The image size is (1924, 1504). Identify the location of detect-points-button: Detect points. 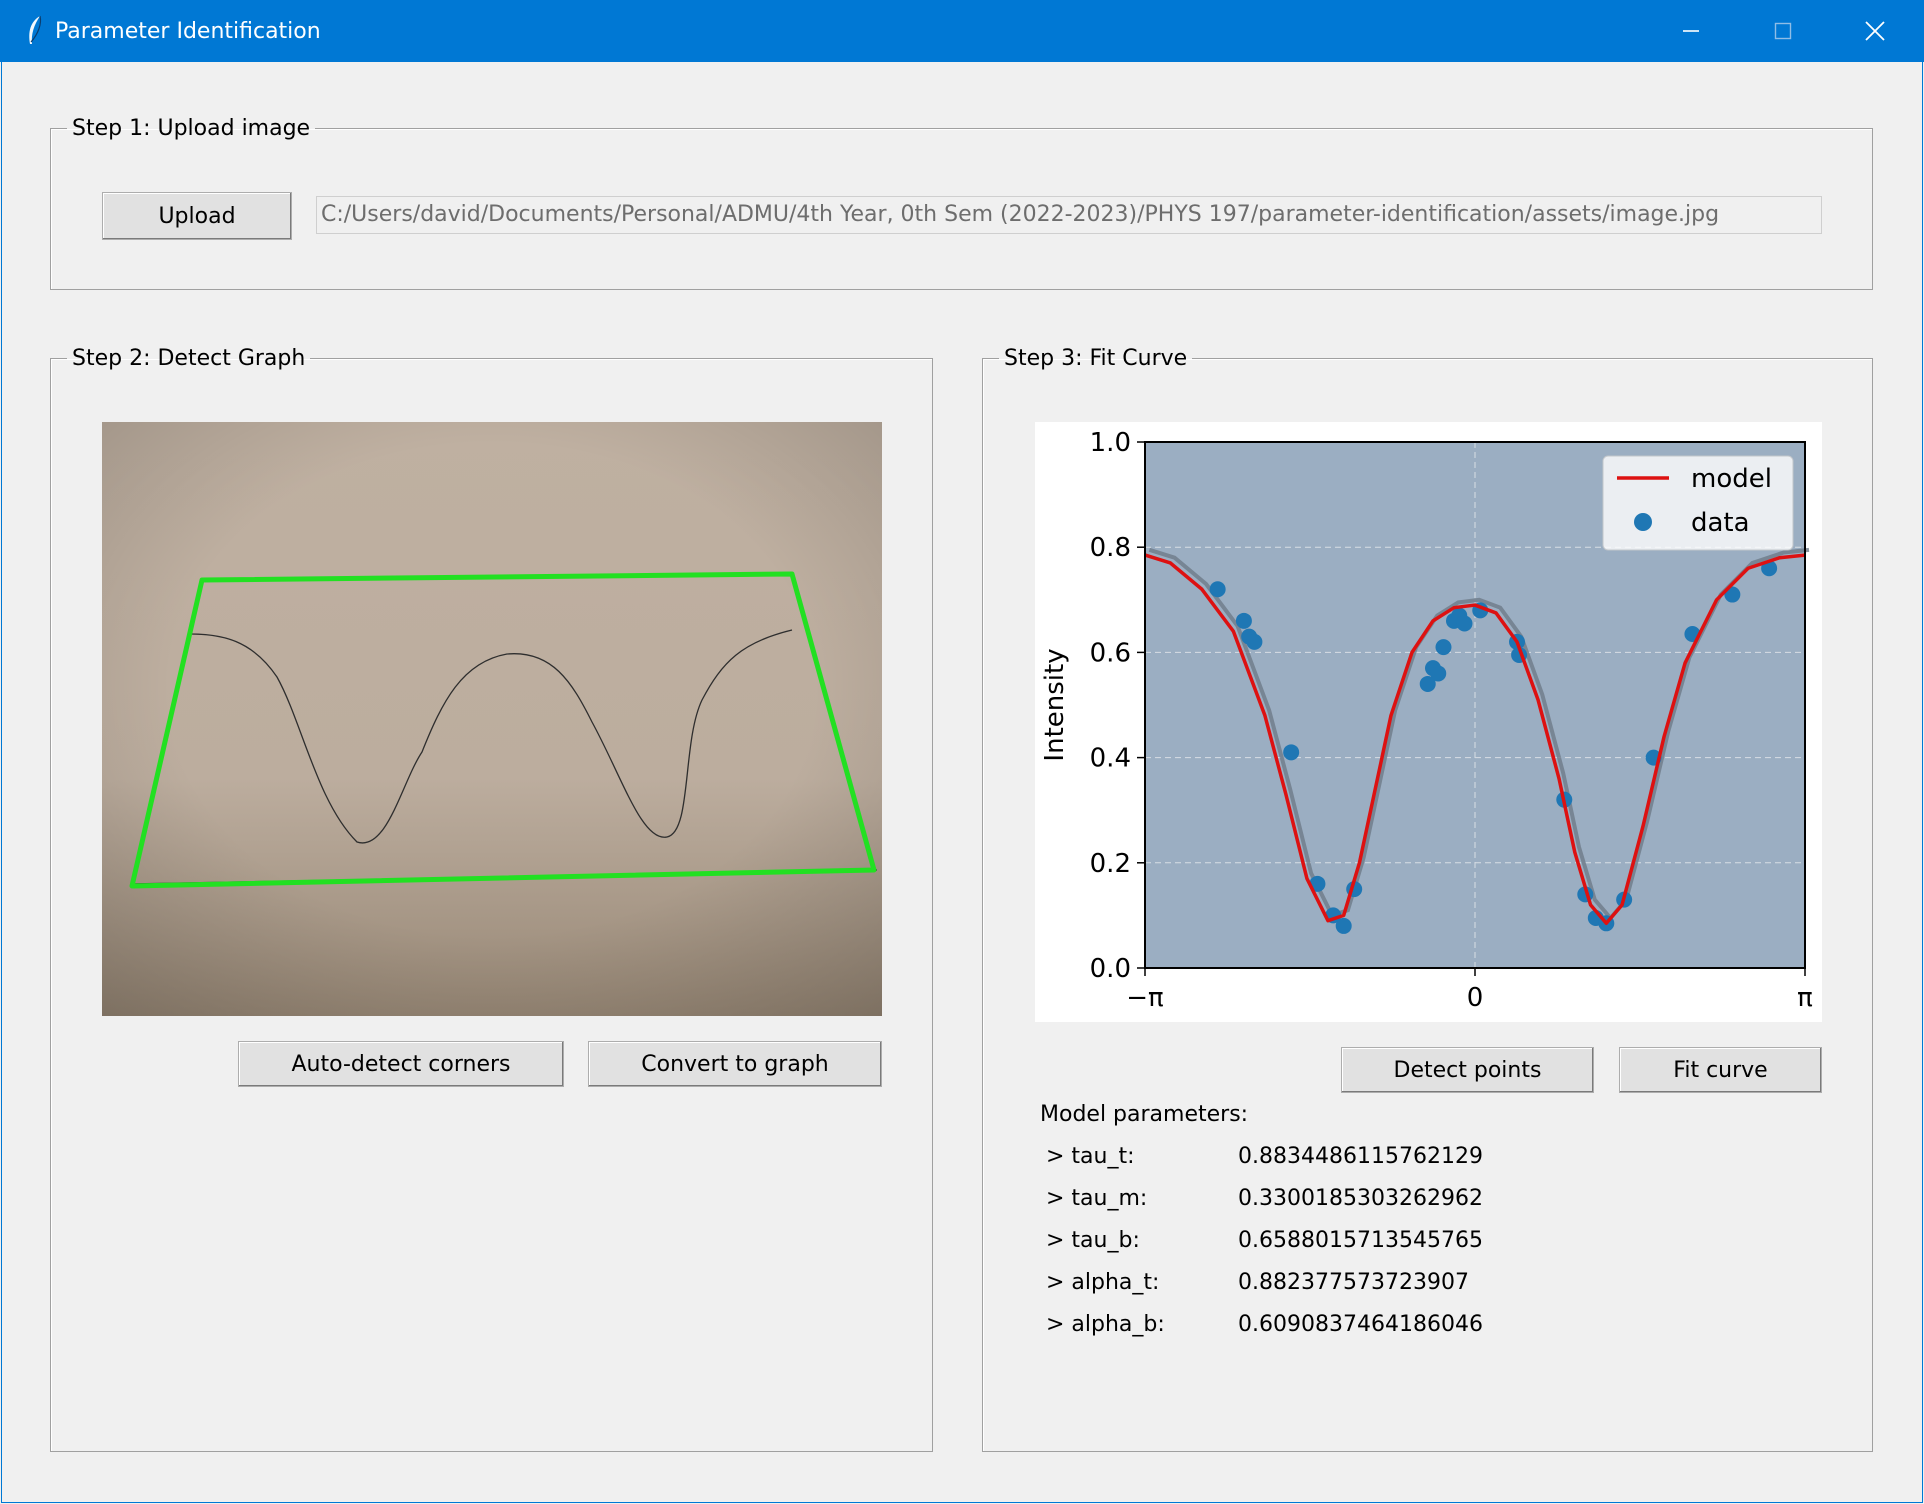
(1467, 1070).